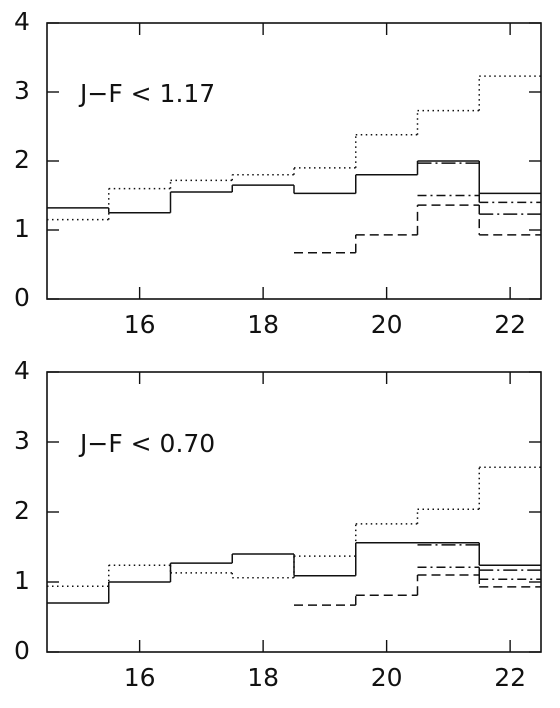  What do you see at coordinates (146, 93) in the screenshot?
I see `annotation: J−F < 1.17` at bounding box center [146, 93].